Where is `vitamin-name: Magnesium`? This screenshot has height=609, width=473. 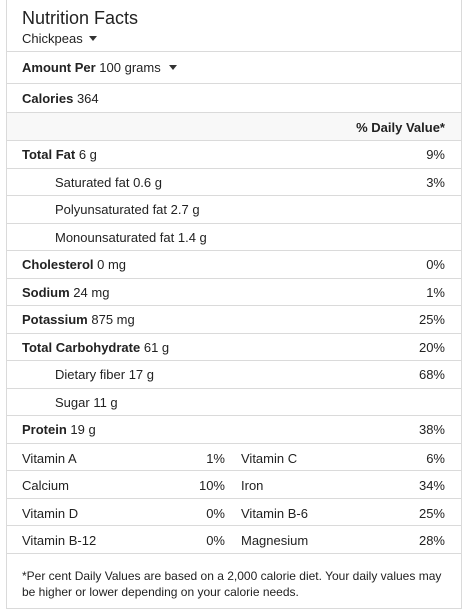 vitamin-name: Magnesium is located at coordinates (275, 540).